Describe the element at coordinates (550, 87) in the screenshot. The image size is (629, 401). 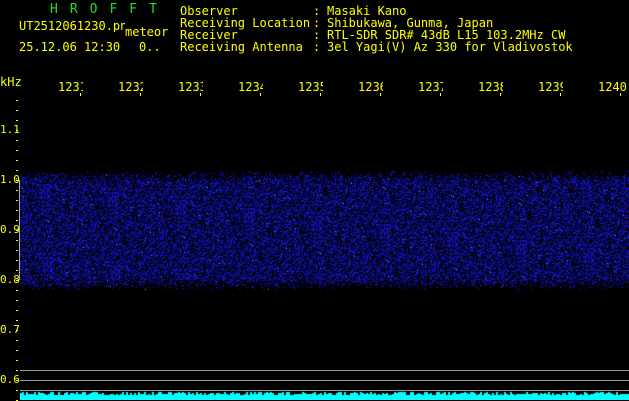
I see `x-tick-label: 1239` at that location.